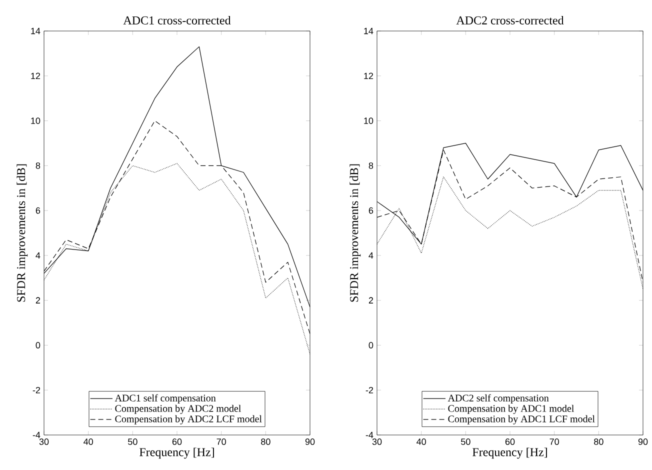 This screenshot has height=470, width=652. I want to click on legend-label: ADC1 self compensation, so click(165, 399).